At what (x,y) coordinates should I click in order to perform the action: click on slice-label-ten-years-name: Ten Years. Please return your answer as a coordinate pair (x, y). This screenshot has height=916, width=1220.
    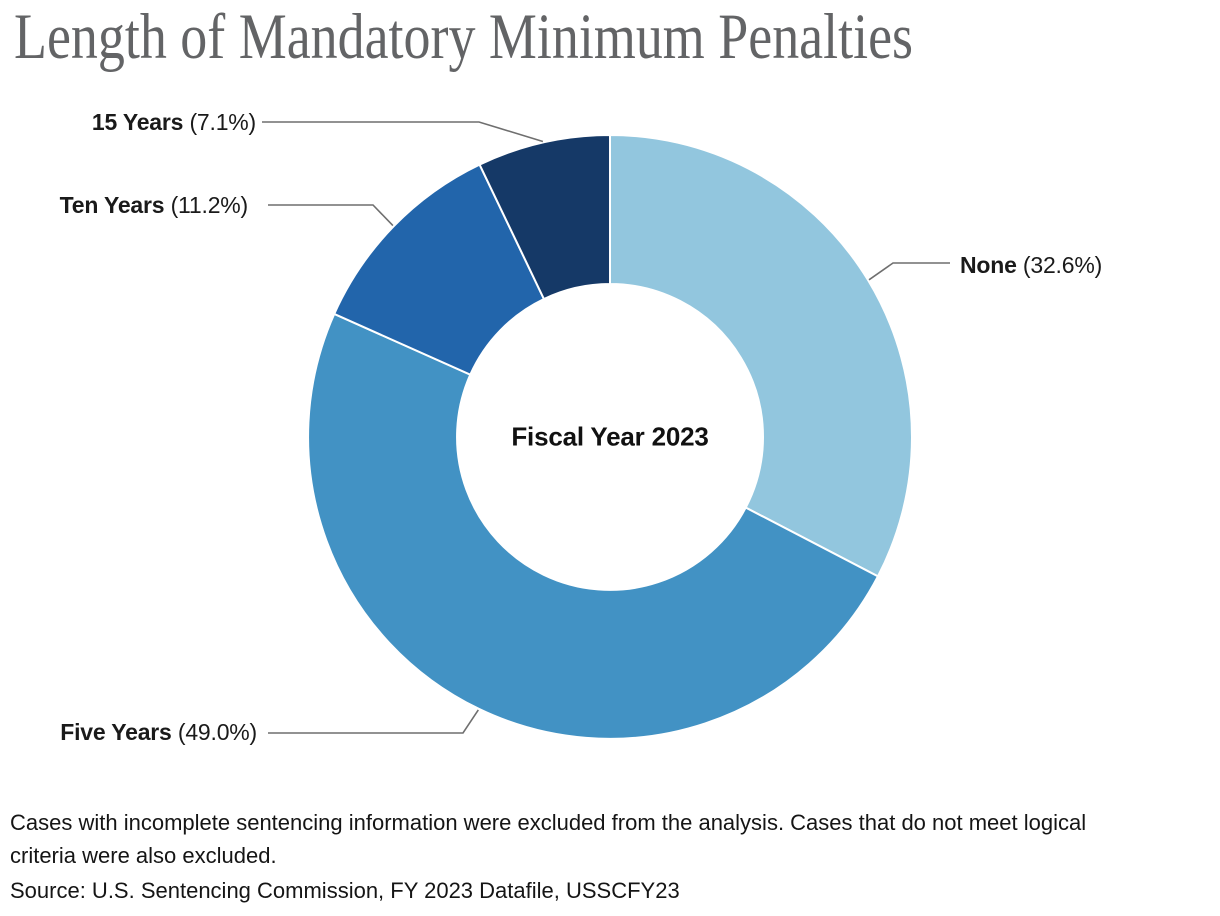
    Looking at the image, I should click on (112, 205).